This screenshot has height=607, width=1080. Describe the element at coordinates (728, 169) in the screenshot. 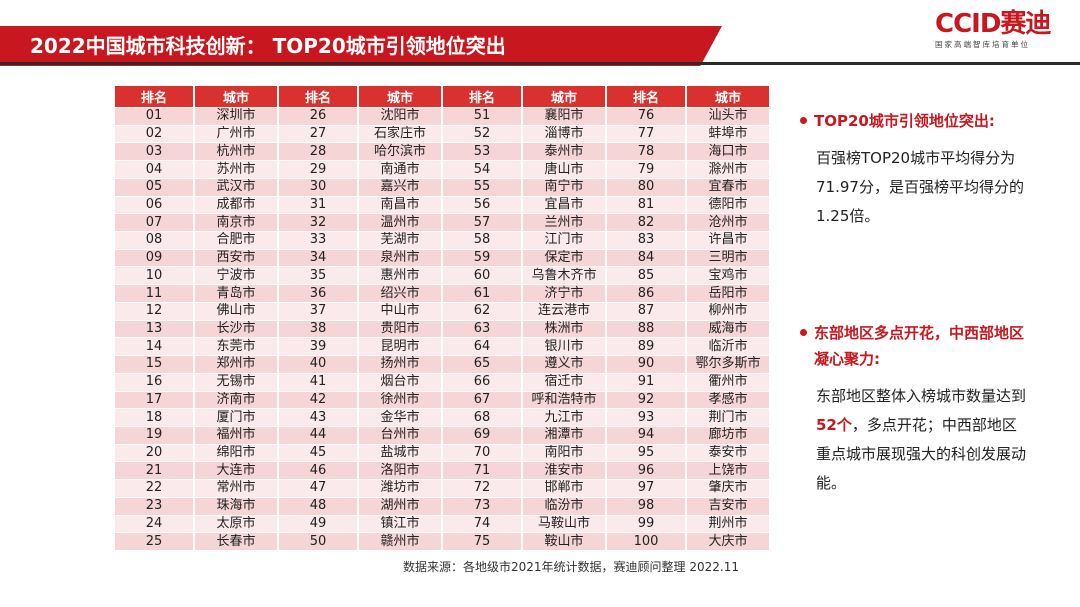

I see `city-cell: 滁州市` at that location.